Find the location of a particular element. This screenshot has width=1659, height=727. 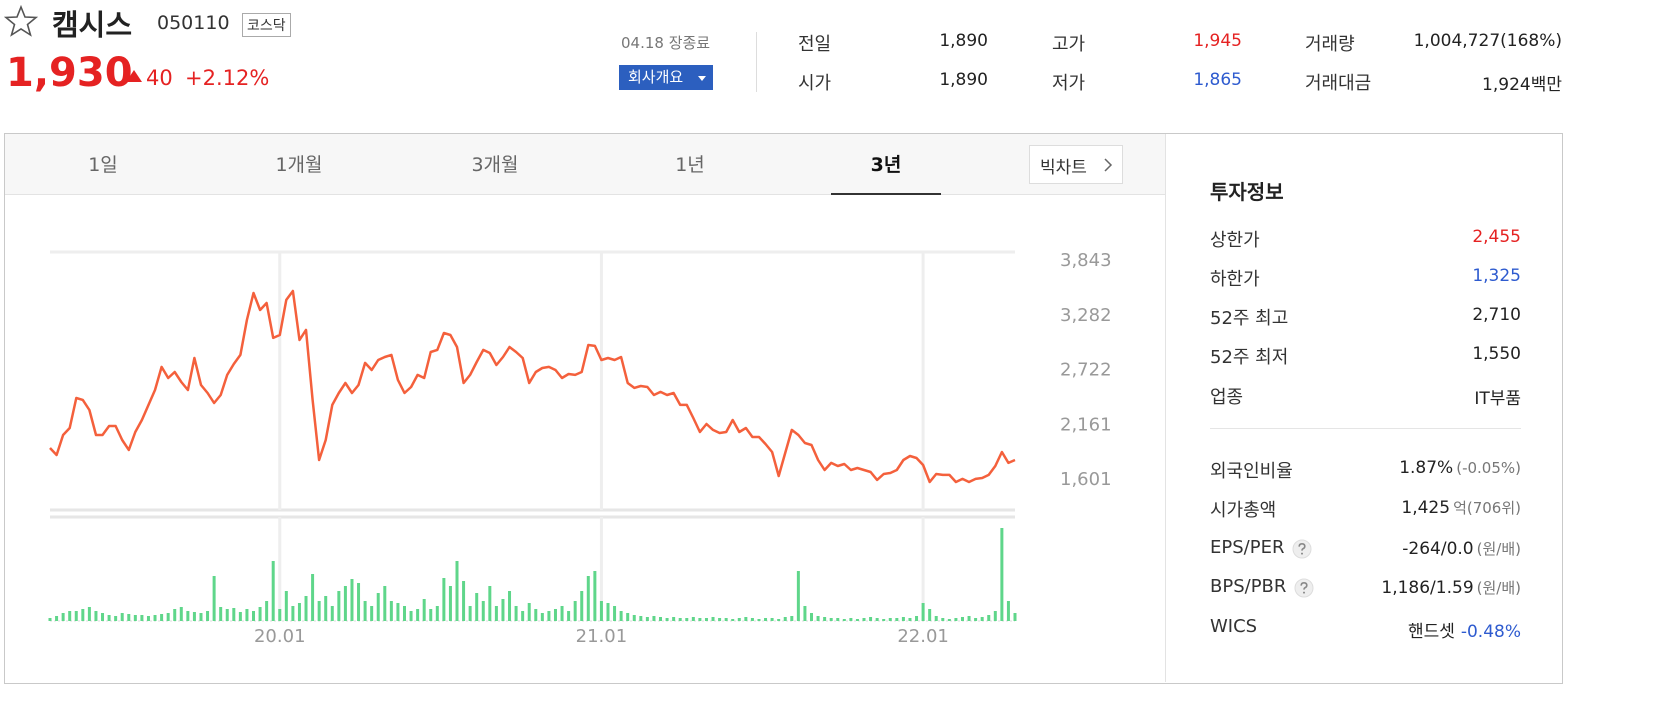

quote-label: 거래량 is located at coordinates (1330, 44).